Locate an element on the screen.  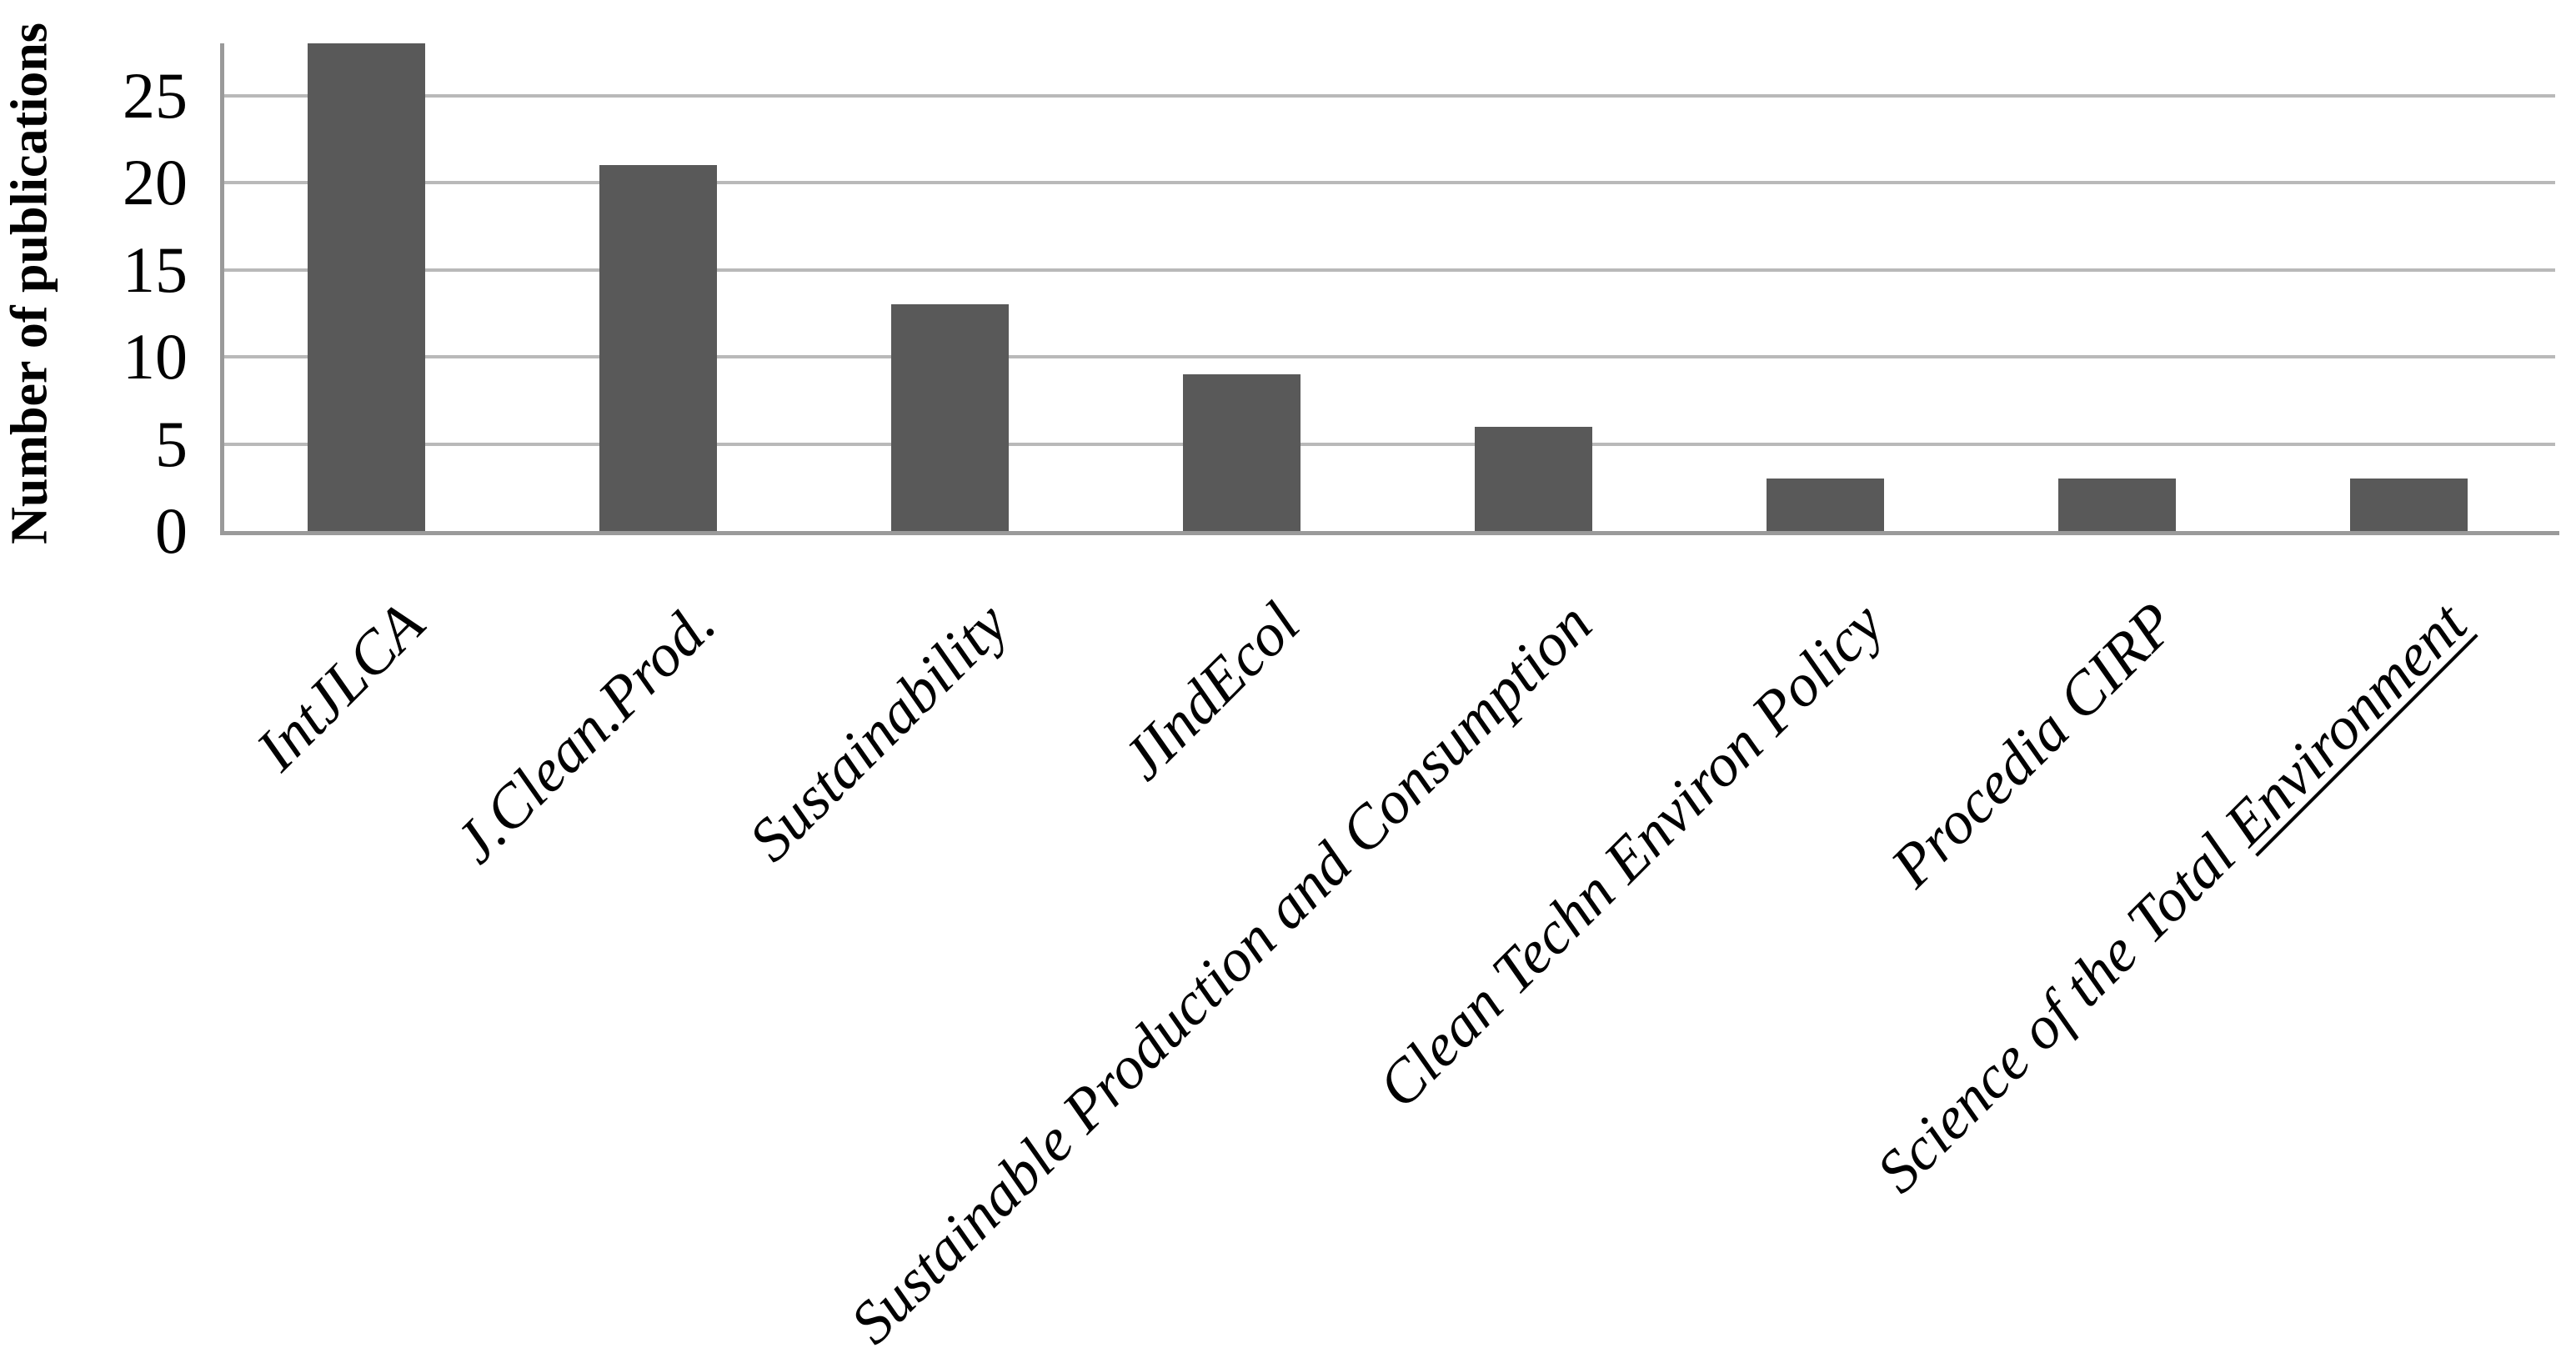
x-axis-line is located at coordinates (1389, 533).